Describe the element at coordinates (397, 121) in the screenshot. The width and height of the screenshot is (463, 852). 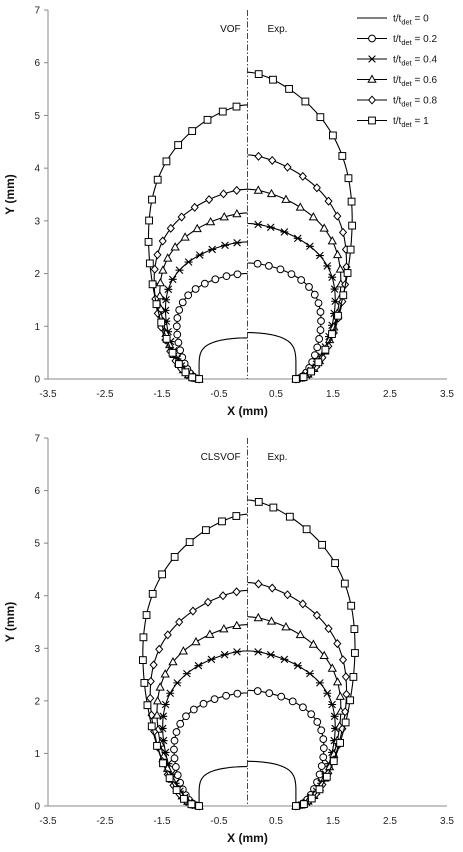
I see `legend-prefix: t/t` at that location.